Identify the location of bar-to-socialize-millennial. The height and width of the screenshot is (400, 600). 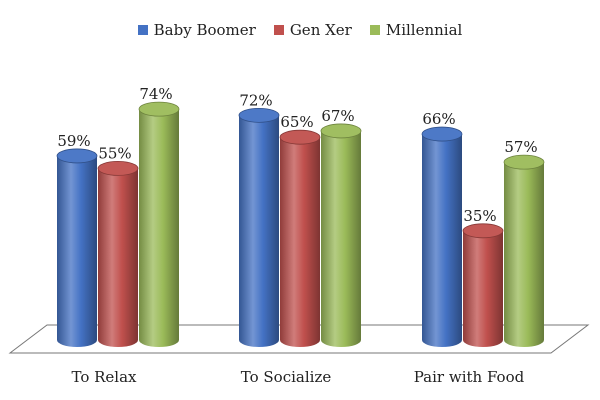
(341, 235).